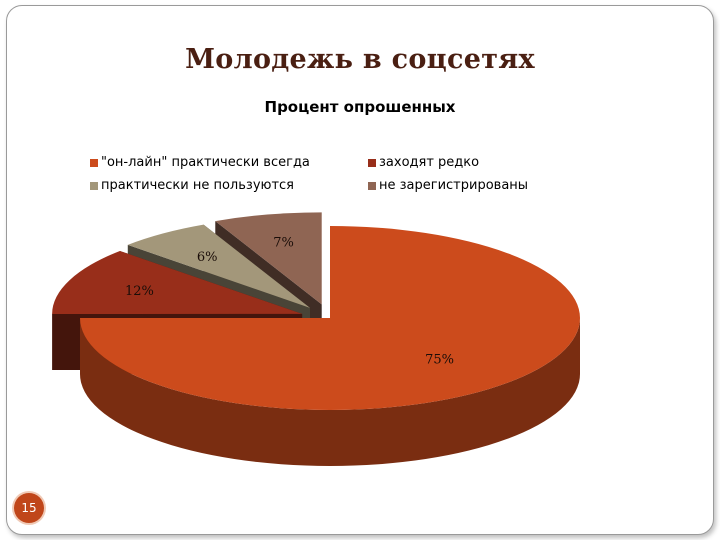  Describe the element at coordinates (372, 185) in the screenshot. I see `legend-swatch-not-registered` at that location.